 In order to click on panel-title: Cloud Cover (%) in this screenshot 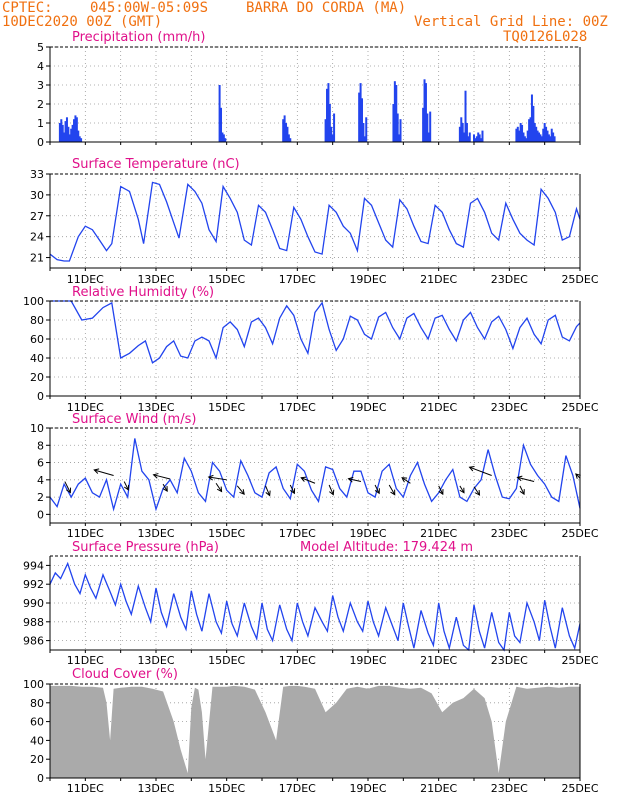, I will do `click(125, 674)`.